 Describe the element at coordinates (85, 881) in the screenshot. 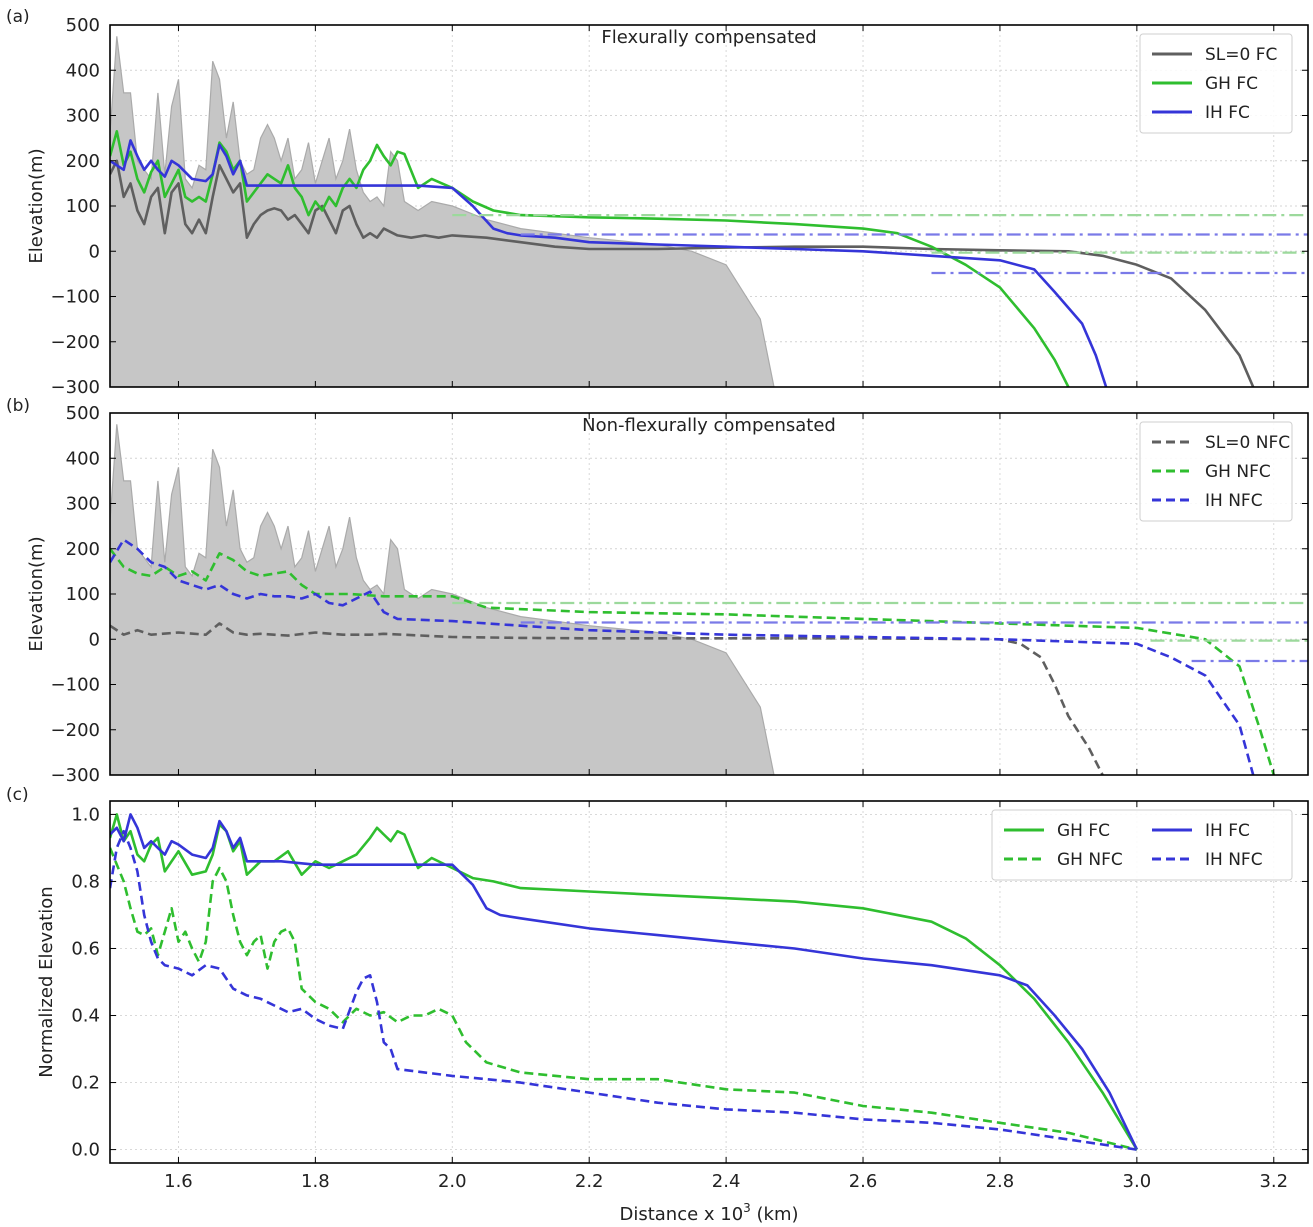

I see `y-tick-label: 0.8` at that location.